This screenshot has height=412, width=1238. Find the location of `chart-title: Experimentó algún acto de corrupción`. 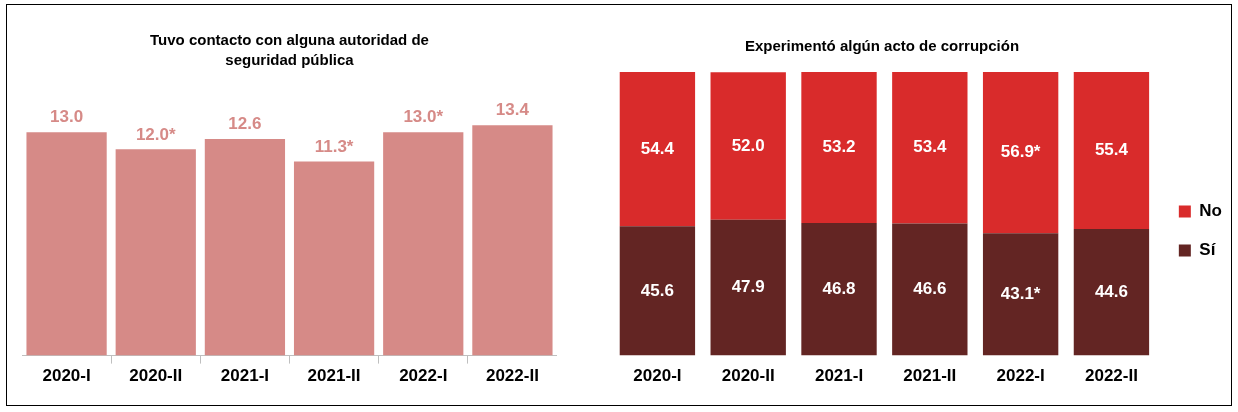

chart-title: Experimentó algún acto de corrupción is located at coordinates (882, 46).